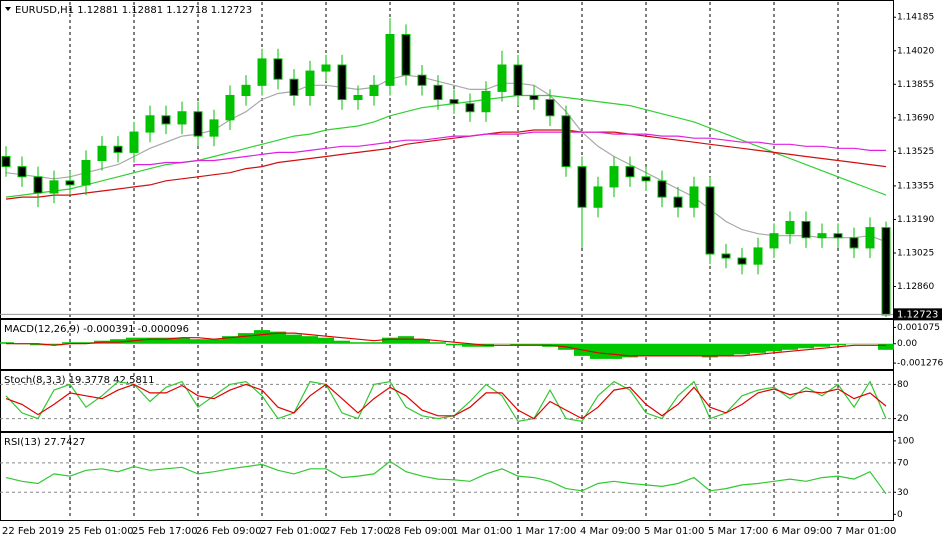  Describe the element at coordinates (293, 531) in the screenshot. I see `x-tick-label: 27 Feb 01:00` at that location.